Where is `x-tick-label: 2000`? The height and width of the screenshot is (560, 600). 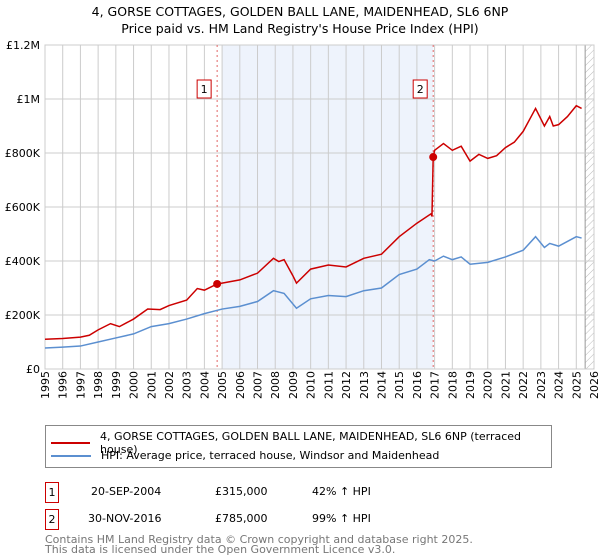 x-tick-label: 2000 is located at coordinates (134, 385).